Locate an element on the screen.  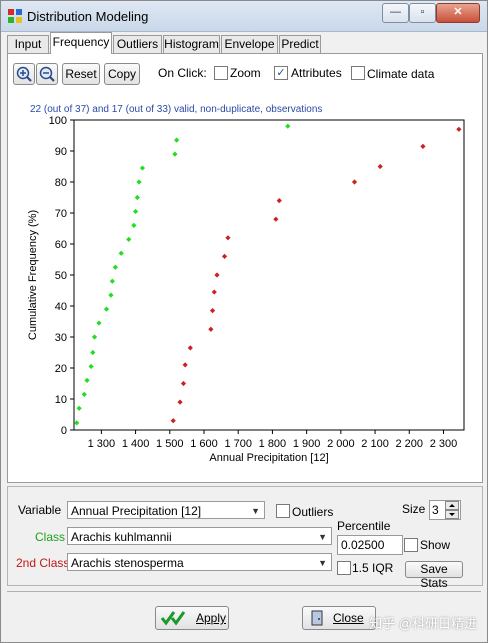
iqr-checkbox is located at coordinates (344, 568).